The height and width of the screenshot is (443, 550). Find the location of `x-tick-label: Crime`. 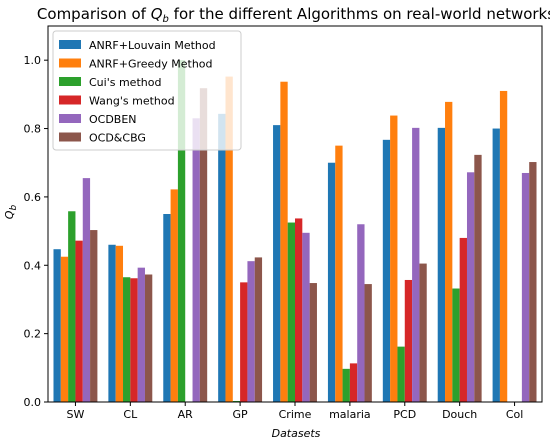

x-tick-label: Crime is located at coordinates (295, 414).